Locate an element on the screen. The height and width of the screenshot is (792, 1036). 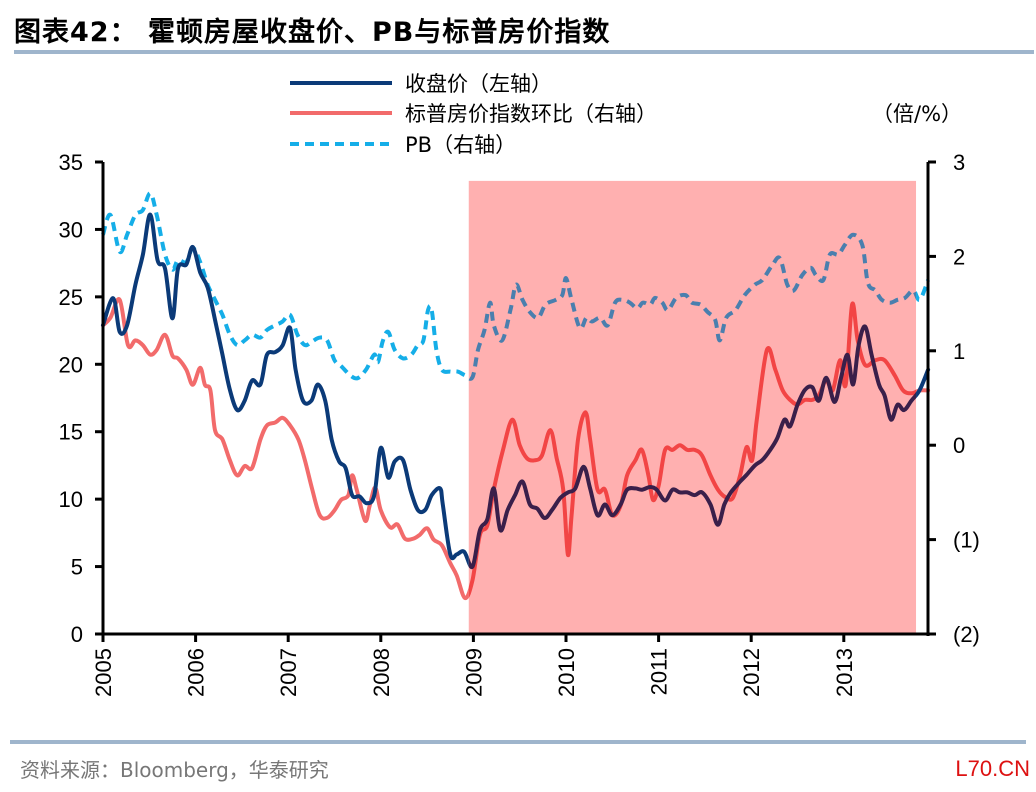
title-rule is located at coordinates (524, 52).